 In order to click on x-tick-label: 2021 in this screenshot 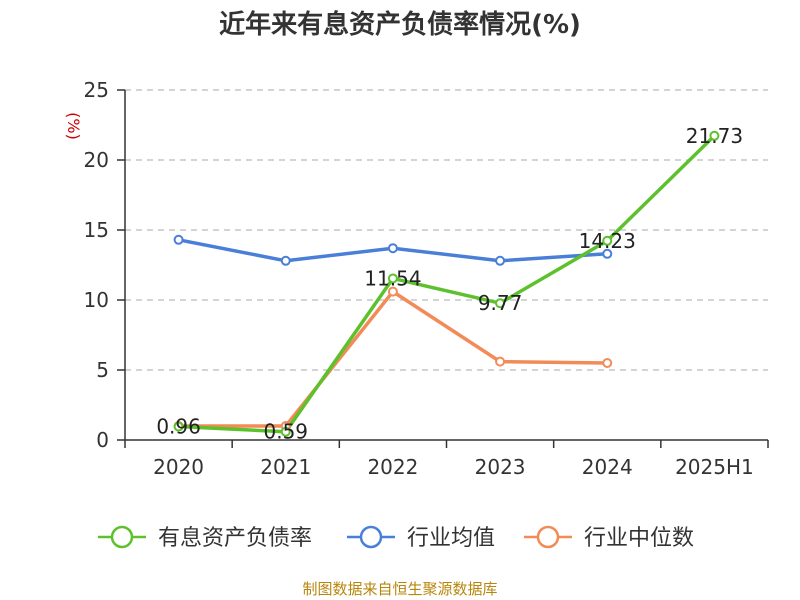, I will do `click(285, 467)`.